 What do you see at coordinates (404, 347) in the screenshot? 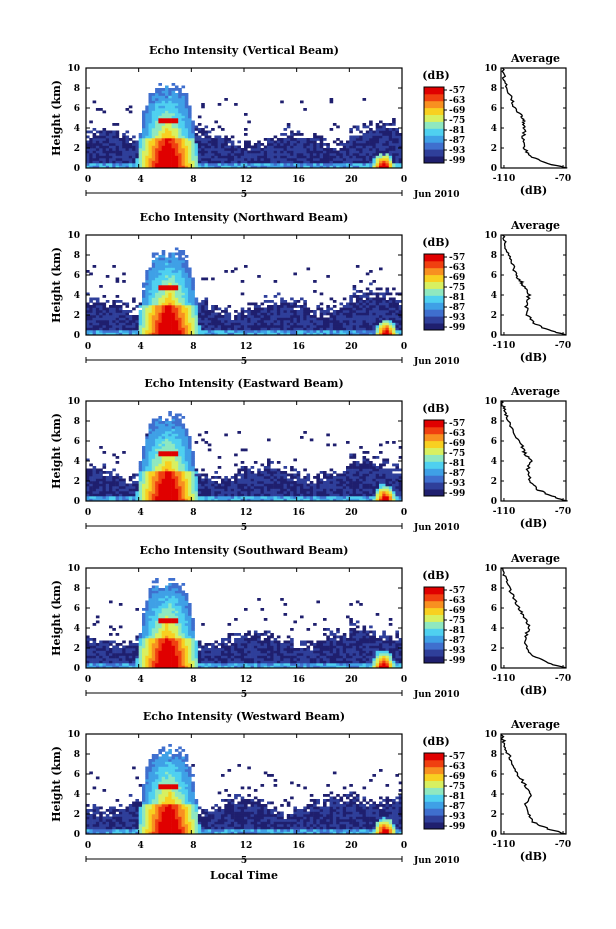
I see `x-tick-label: 0` at bounding box center [404, 347].